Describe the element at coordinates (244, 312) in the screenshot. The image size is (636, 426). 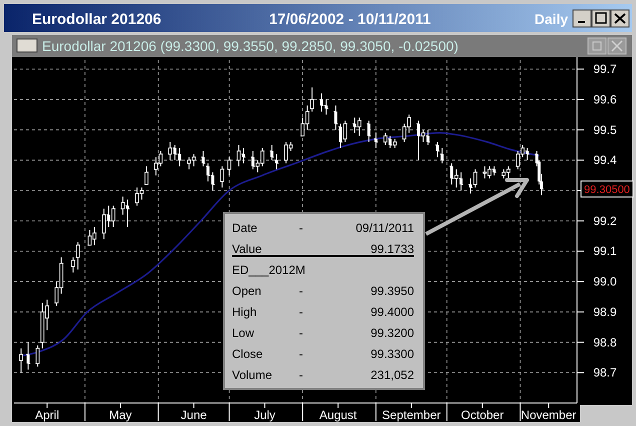
I see `annotation: High` at that location.